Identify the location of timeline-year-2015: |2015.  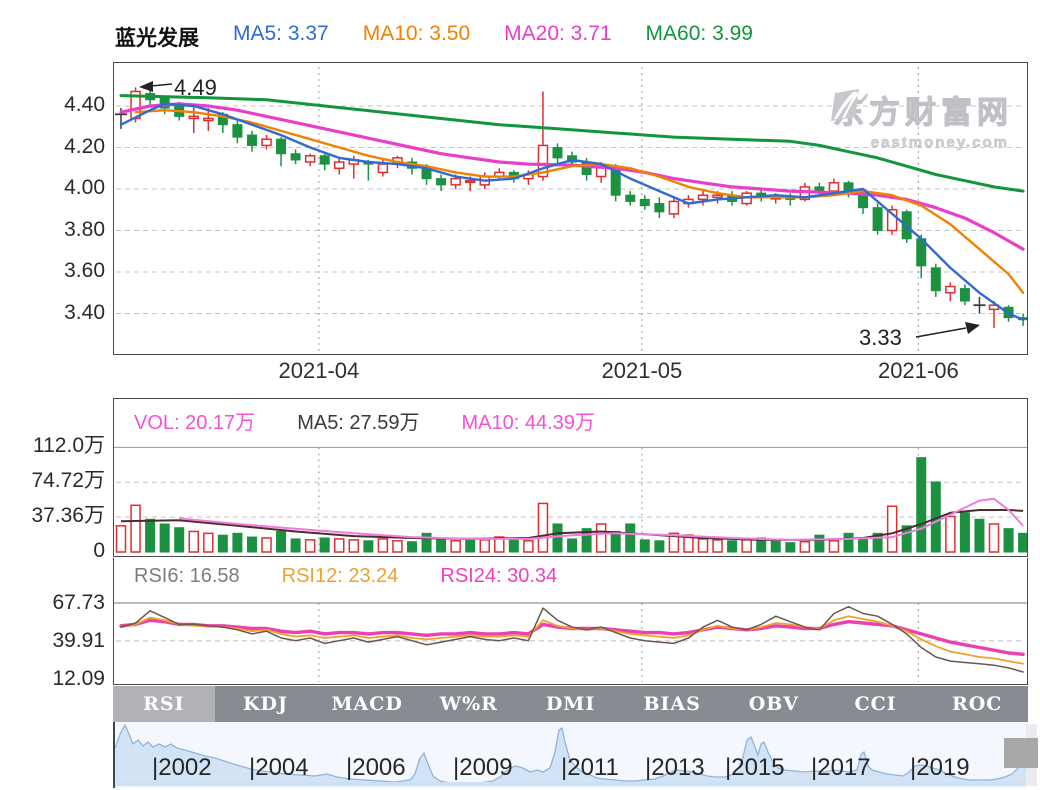
(755, 767).